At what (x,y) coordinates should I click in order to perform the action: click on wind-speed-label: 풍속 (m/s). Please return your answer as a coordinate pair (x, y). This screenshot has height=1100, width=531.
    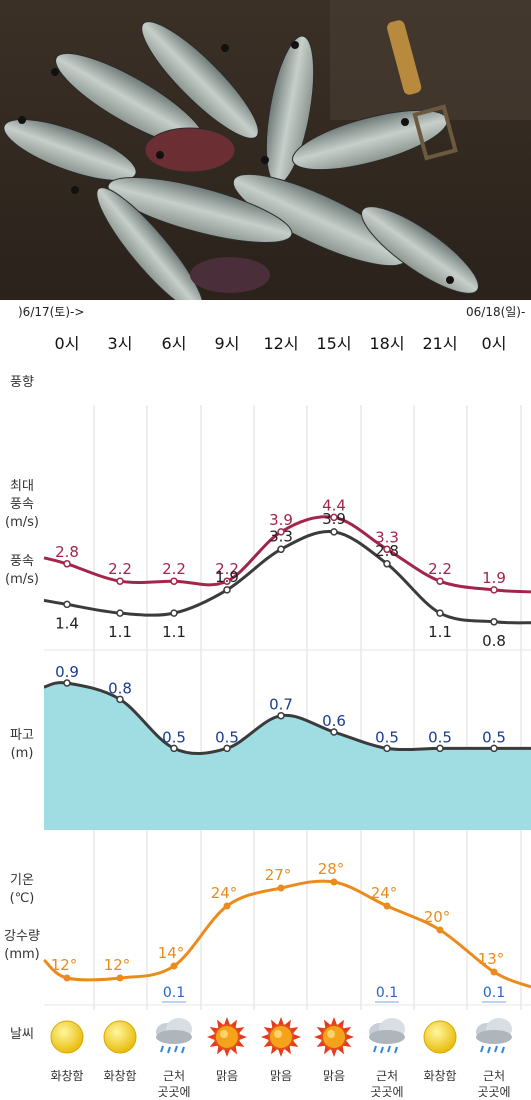
    Looking at the image, I should click on (22, 570).